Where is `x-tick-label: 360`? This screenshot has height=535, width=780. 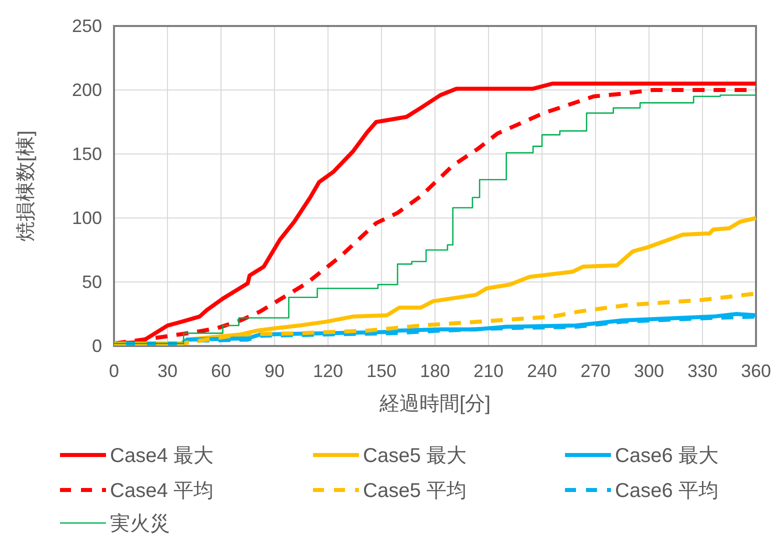 x-tick-label: 360 is located at coordinates (756, 371).